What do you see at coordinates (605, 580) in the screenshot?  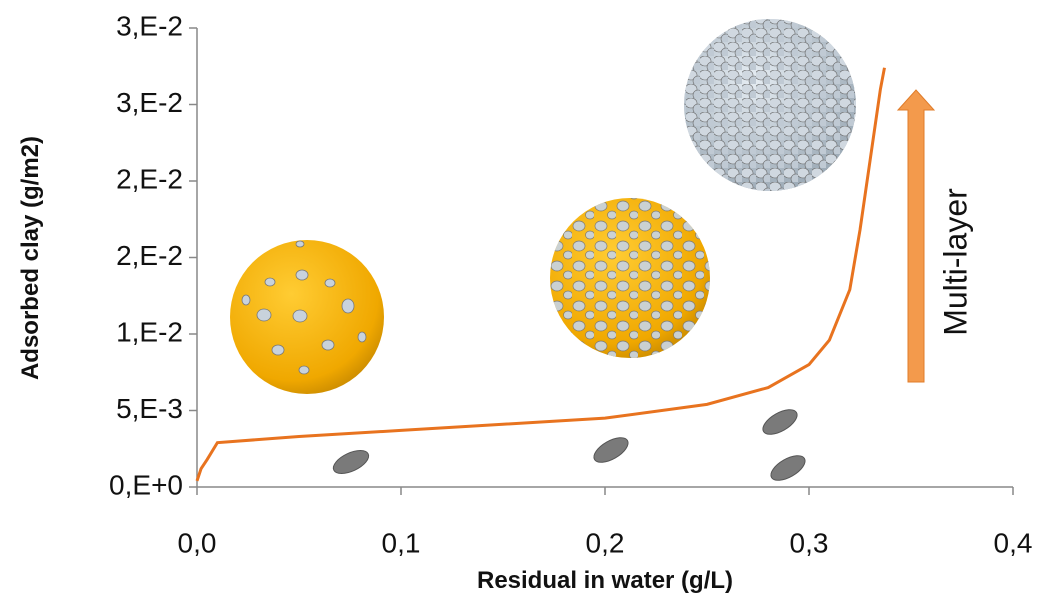 I see `x-axis-title: Residual in water (g/L)` at bounding box center [605, 580].